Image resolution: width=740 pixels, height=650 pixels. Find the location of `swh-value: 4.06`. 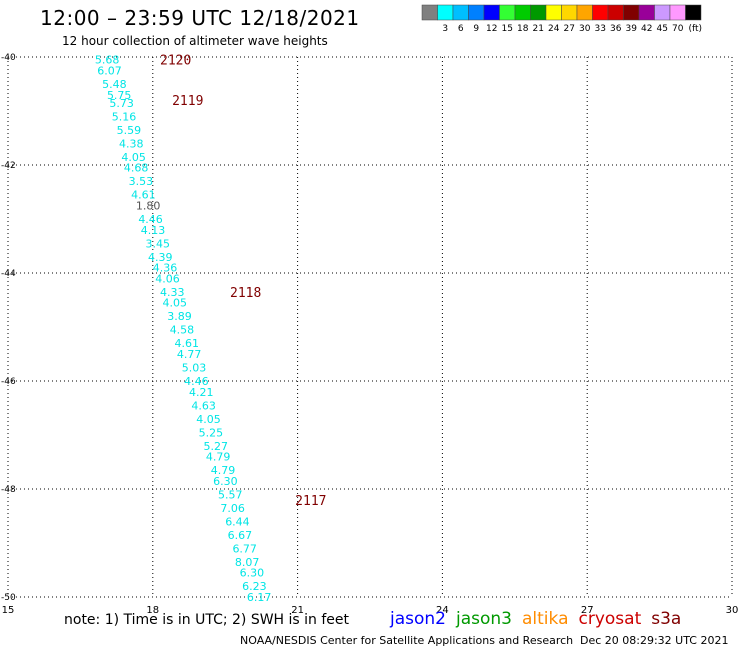

swh-value: 4.06 is located at coordinates (167, 278).